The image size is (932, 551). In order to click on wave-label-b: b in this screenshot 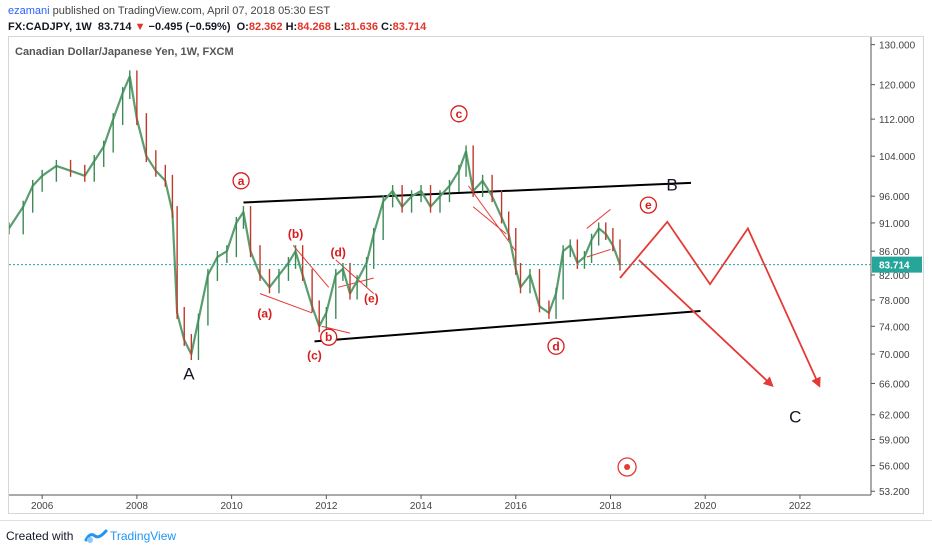, I will do `click(328, 337)`.